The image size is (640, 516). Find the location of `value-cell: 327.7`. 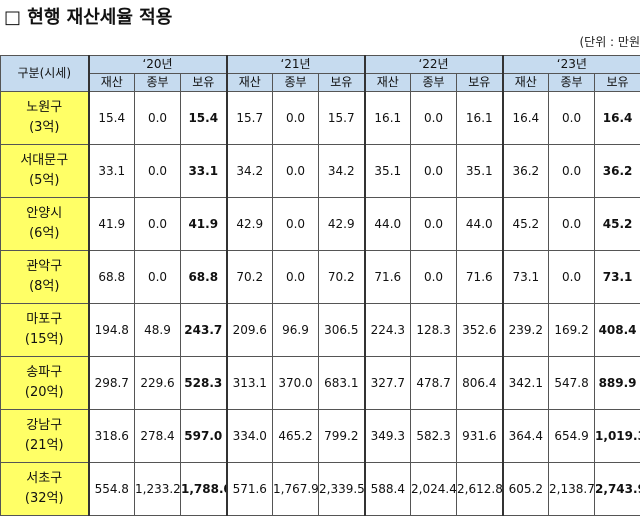

value-cell: 327.7 is located at coordinates (388, 383).